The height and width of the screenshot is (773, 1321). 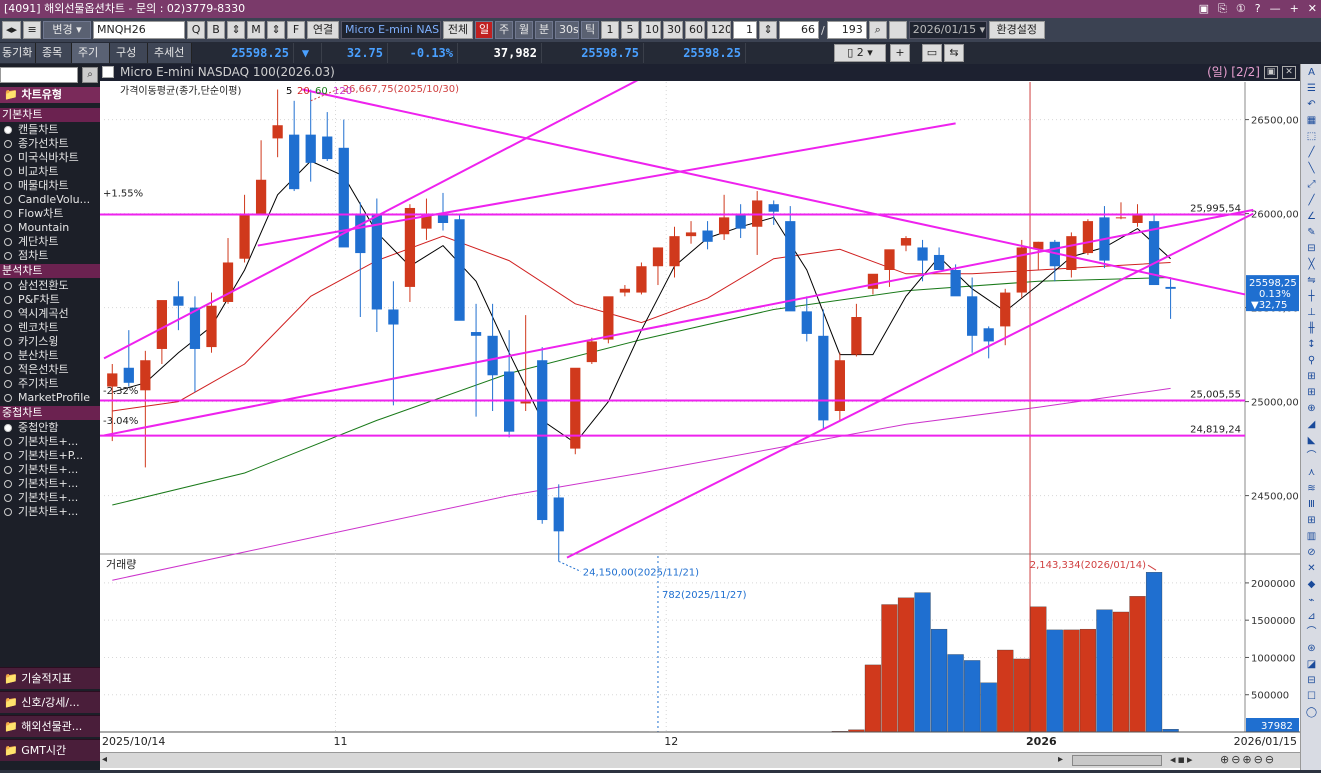 I want to click on scroll-left-icon: ◂, so click(x=105, y=759).